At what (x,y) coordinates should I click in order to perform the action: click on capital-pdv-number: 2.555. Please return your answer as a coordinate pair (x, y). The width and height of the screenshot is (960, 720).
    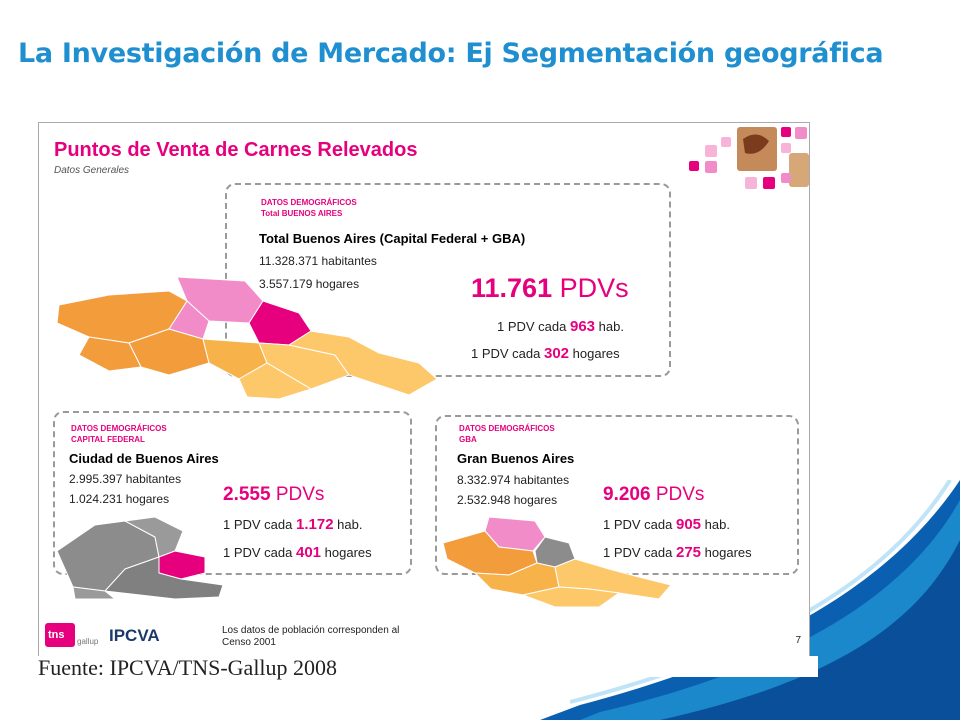
    Looking at the image, I should click on (247, 494).